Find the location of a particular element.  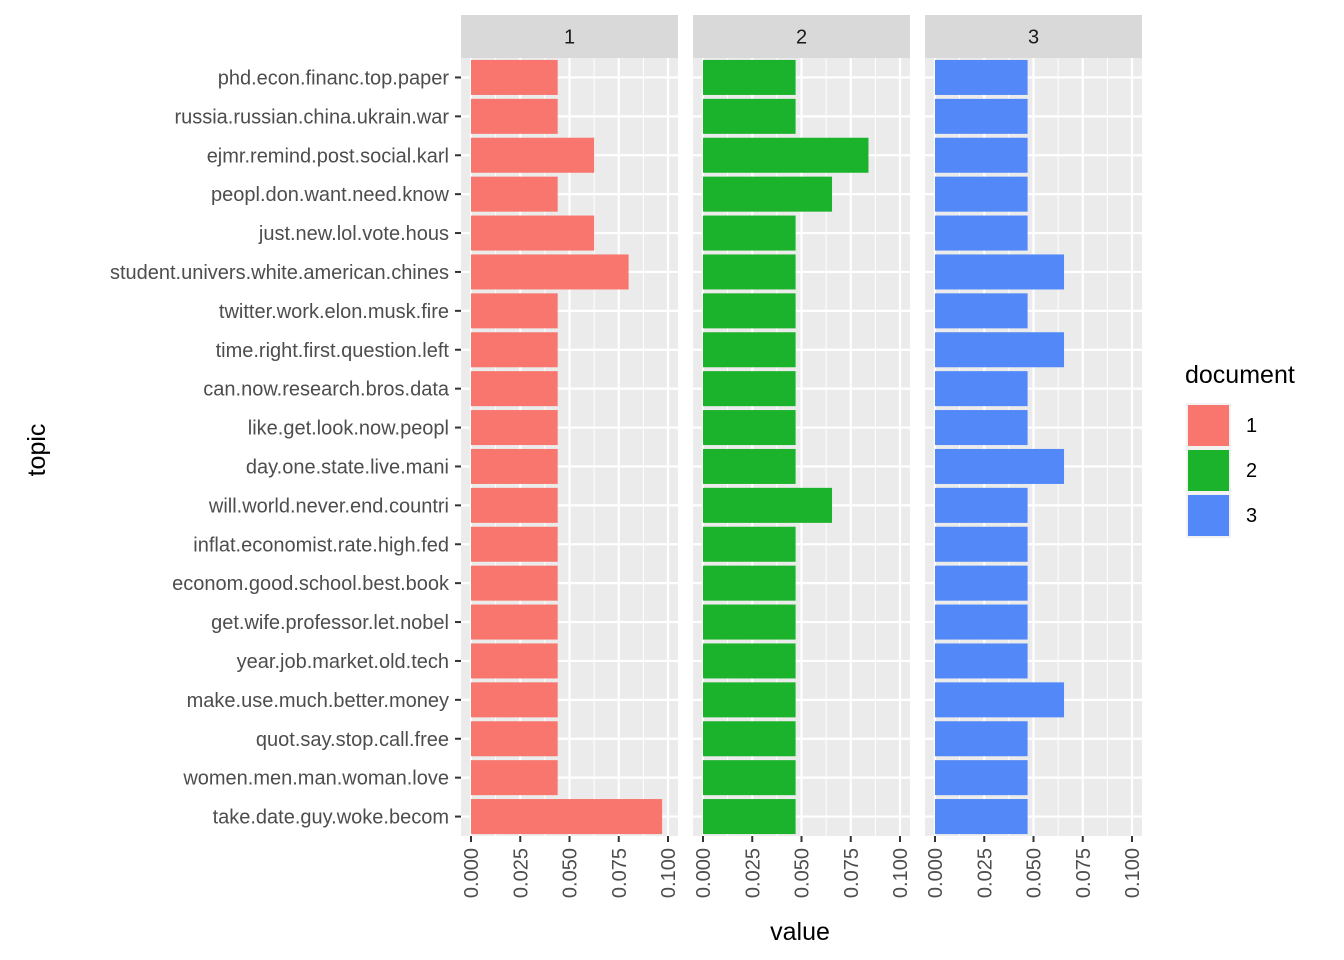

y-tick-label: ejmr.remind.post.social.karl is located at coordinates (328, 156).